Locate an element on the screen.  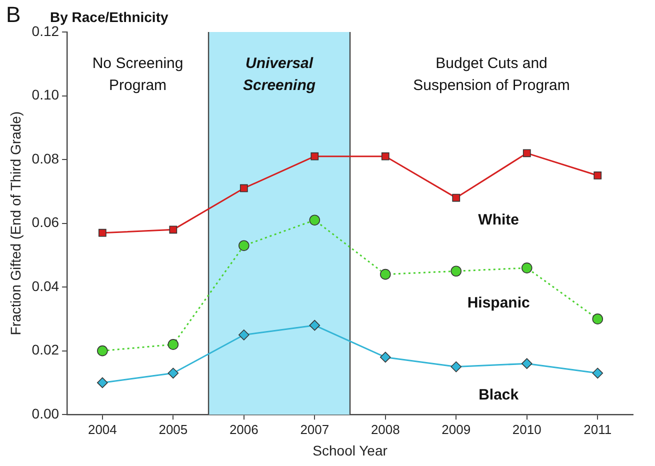
x-axis-title: School Year is located at coordinates (350, 450).